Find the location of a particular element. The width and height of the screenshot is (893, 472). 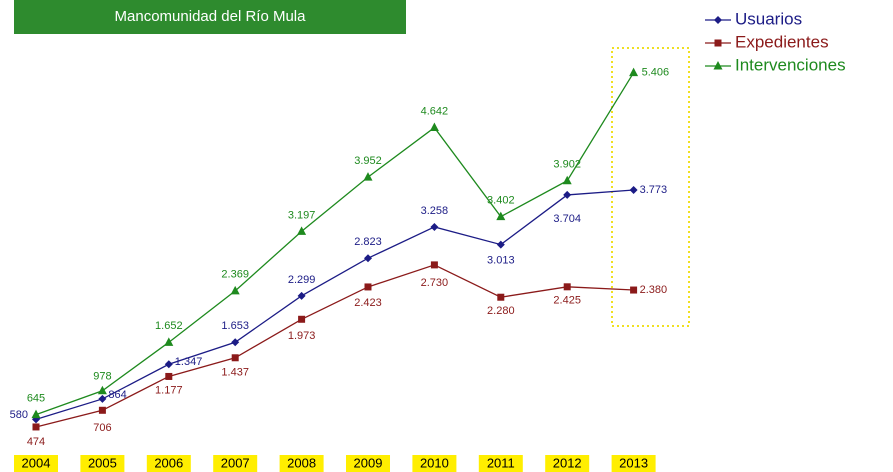

x-tick-label: 2011 is located at coordinates (501, 462).